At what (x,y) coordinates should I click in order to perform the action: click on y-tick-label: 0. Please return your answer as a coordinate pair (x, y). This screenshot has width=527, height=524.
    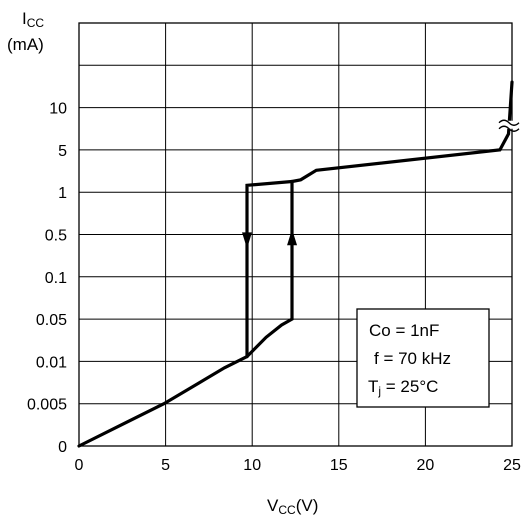
    Looking at the image, I should click on (62, 447).